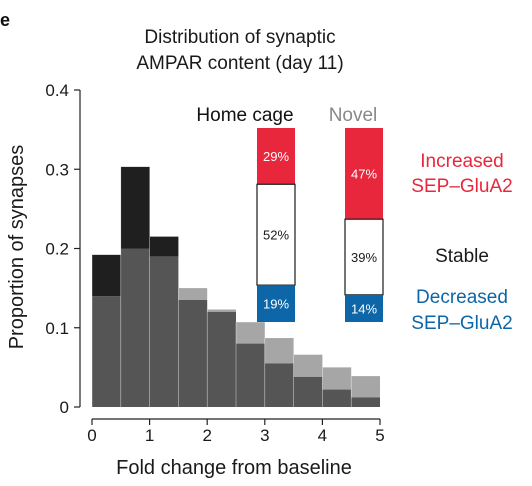 The height and width of the screenshot is (486, 532). Describe the element at coordinates (461, 161) in the screenshot. I see `category-label: Increased` at that location.